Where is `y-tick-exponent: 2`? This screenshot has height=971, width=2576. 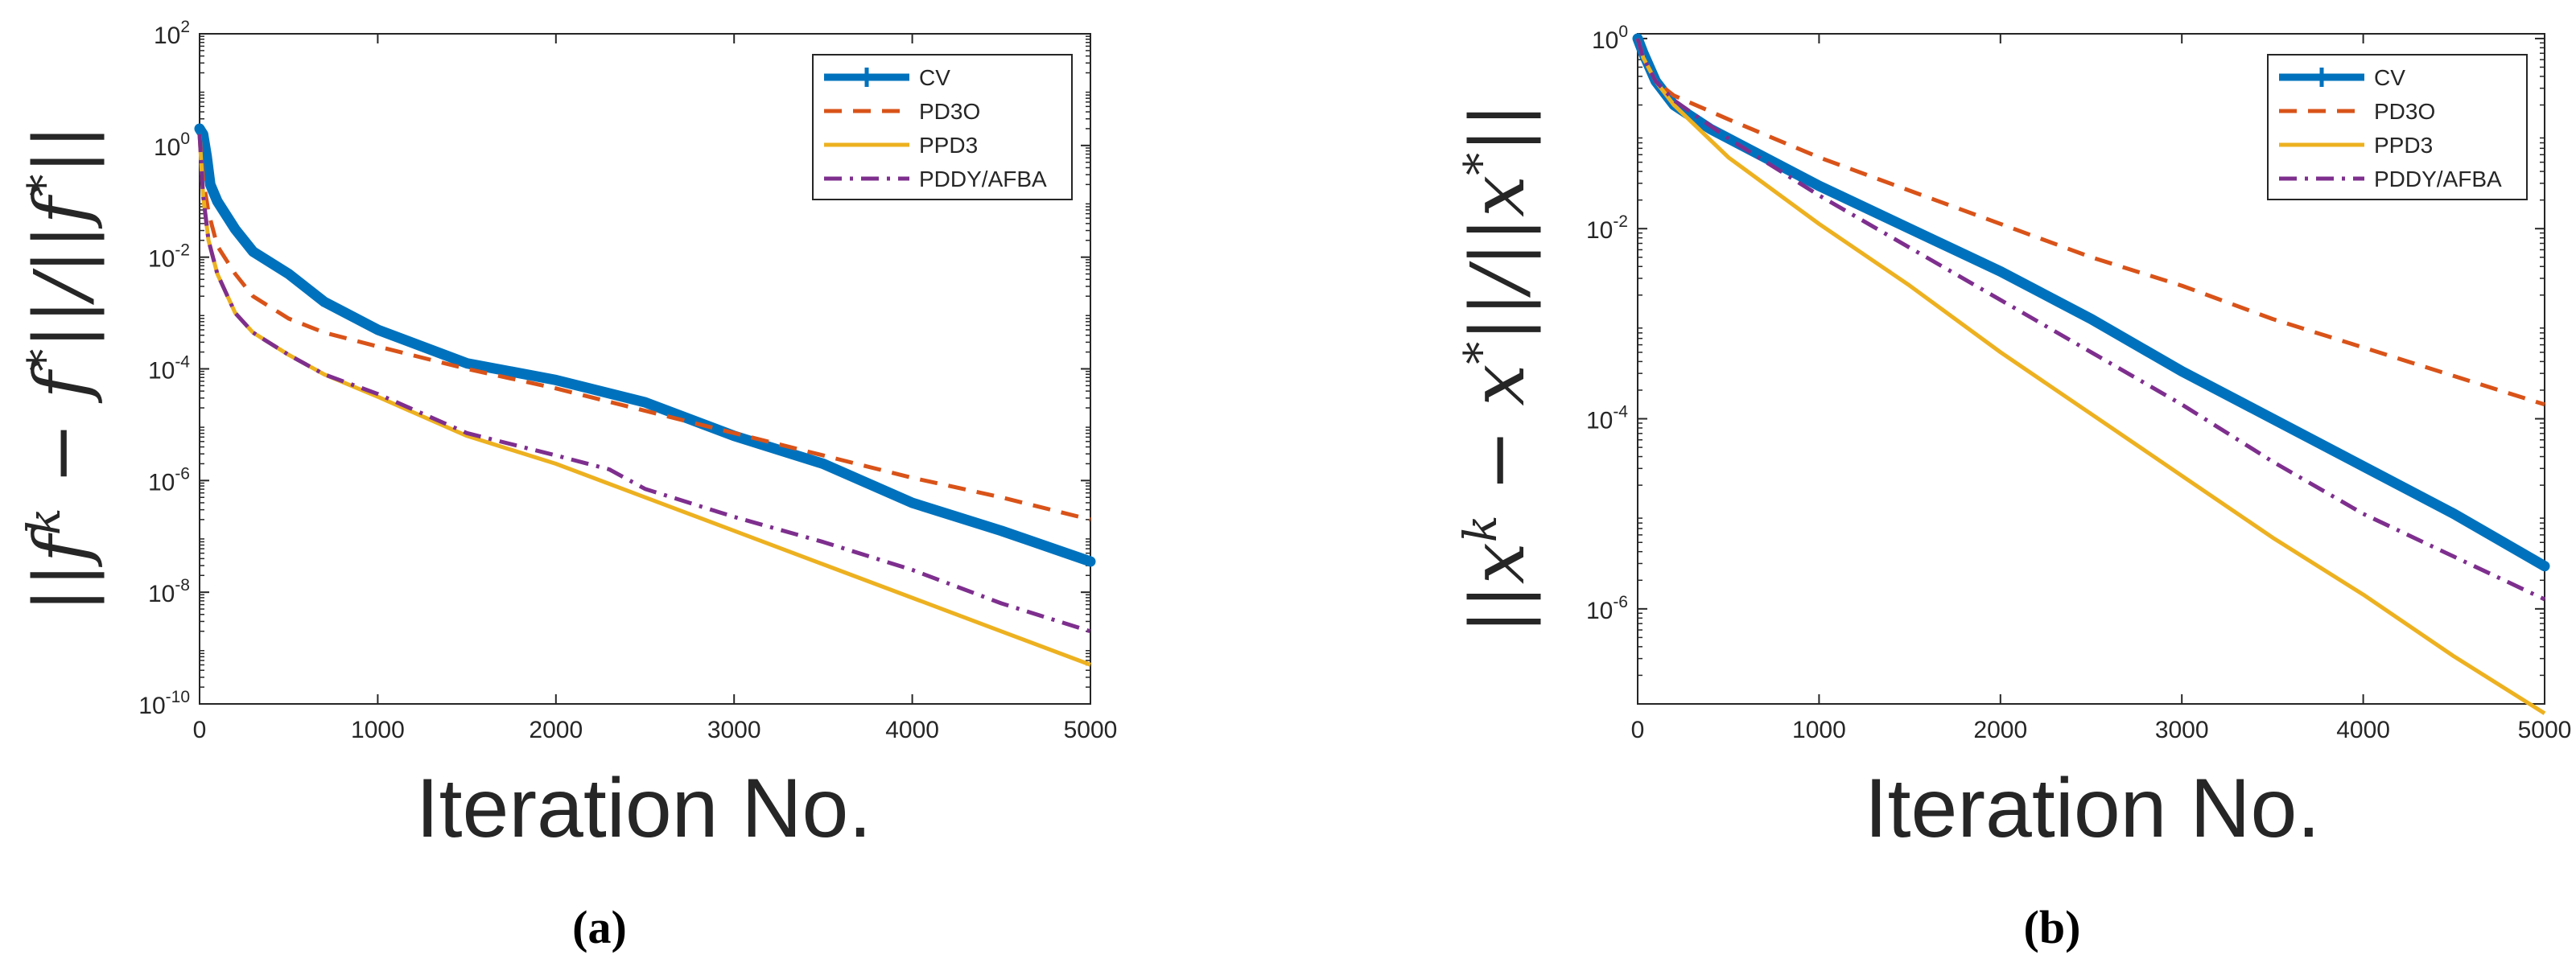 y-tick-exponent: 2 is located at coordinates (185, 27).